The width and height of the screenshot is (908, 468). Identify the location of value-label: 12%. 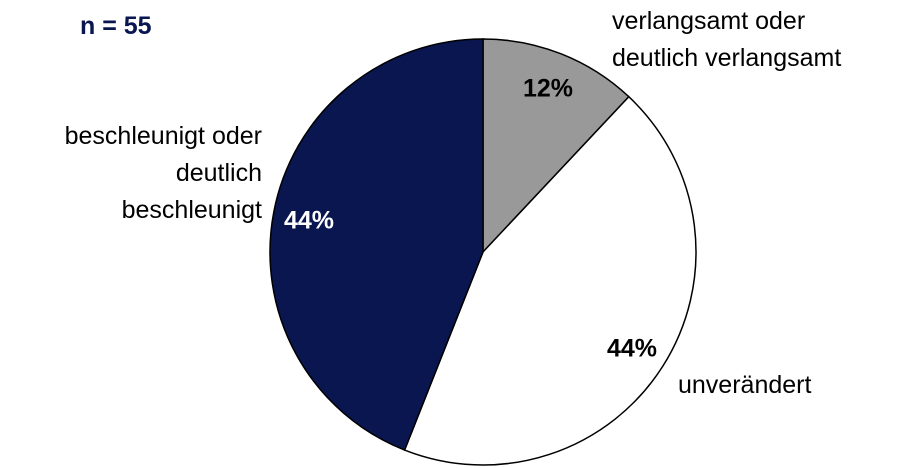
(548, 89).